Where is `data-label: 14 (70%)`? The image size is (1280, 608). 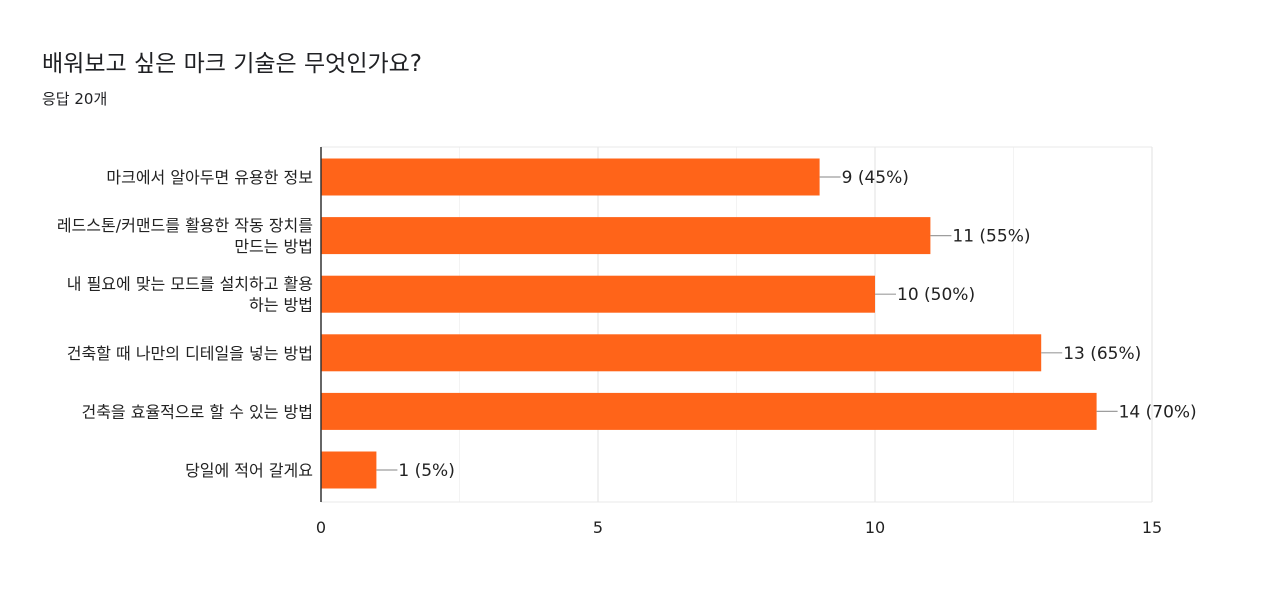 data-label: 14 (70%) is located at coordinates (1158, 412).